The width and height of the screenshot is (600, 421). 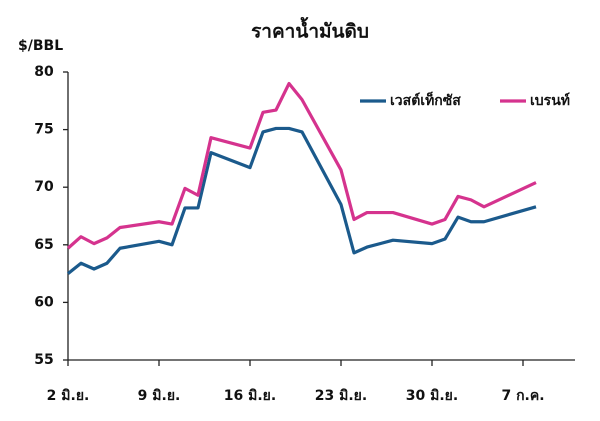 What do you see at coordinates (341, 396) in the screenshot?
I see `x-tick-label: 23 มิ.ย.` at bounding box center [341, 396].